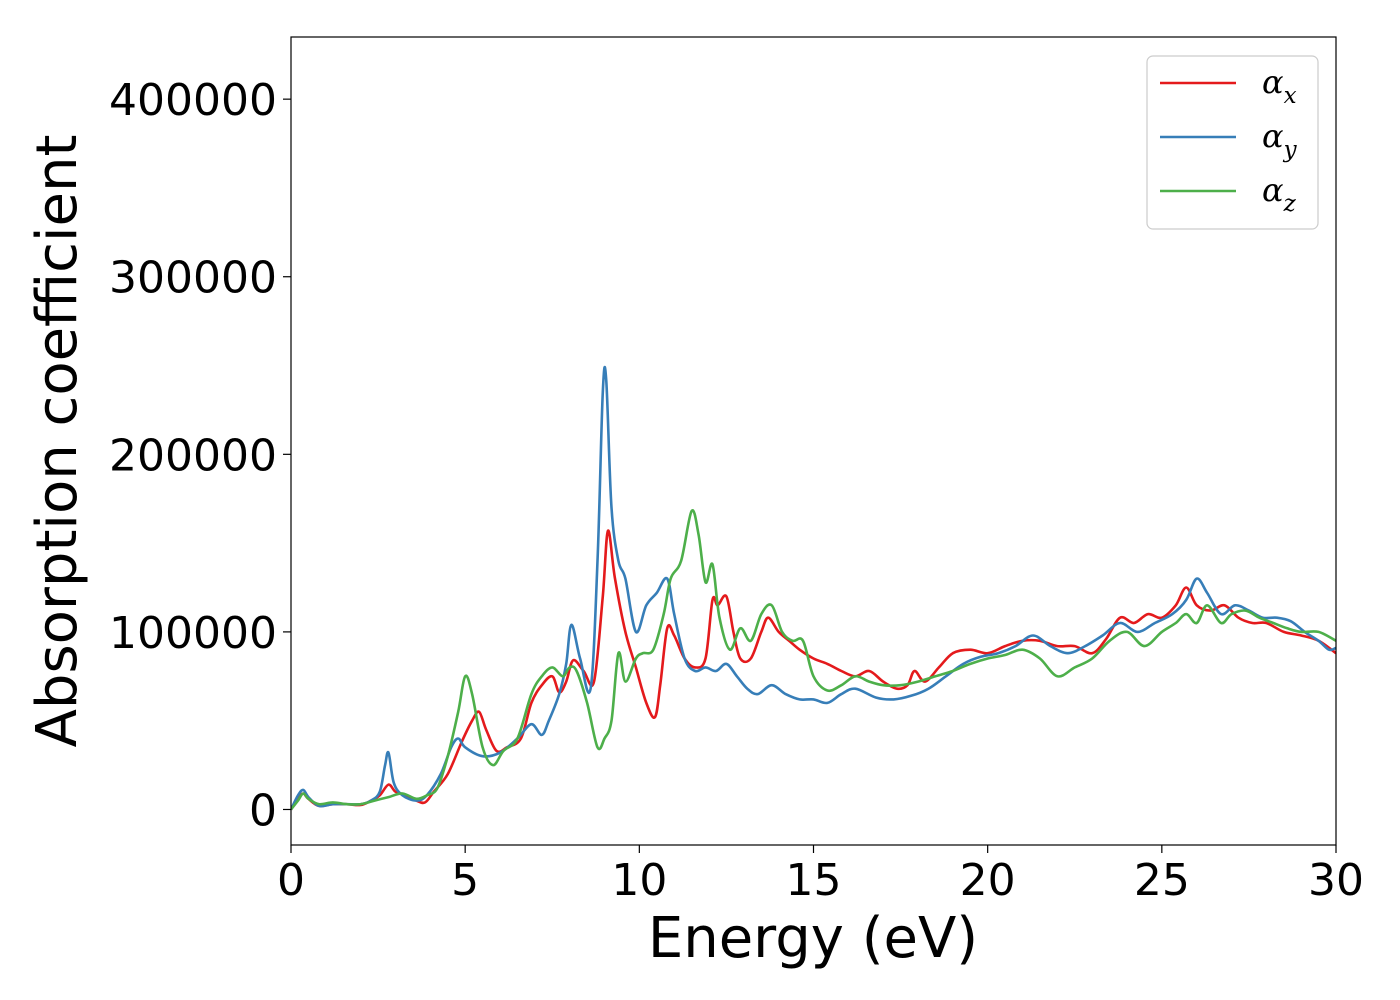  What do you see at coordinates (193, 633) in the screenshot?
I see `y-tick-label: 100000` at bounding box center [193, 633].